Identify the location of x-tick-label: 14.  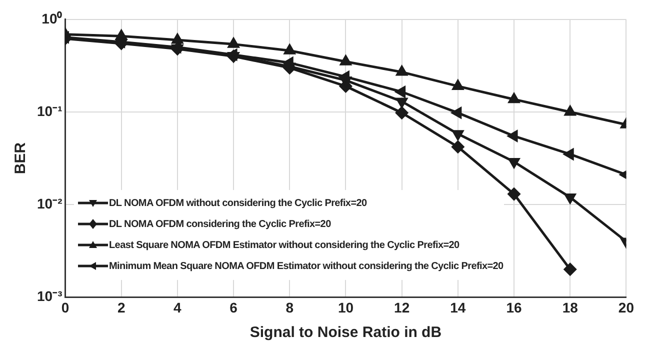
(458, 307).